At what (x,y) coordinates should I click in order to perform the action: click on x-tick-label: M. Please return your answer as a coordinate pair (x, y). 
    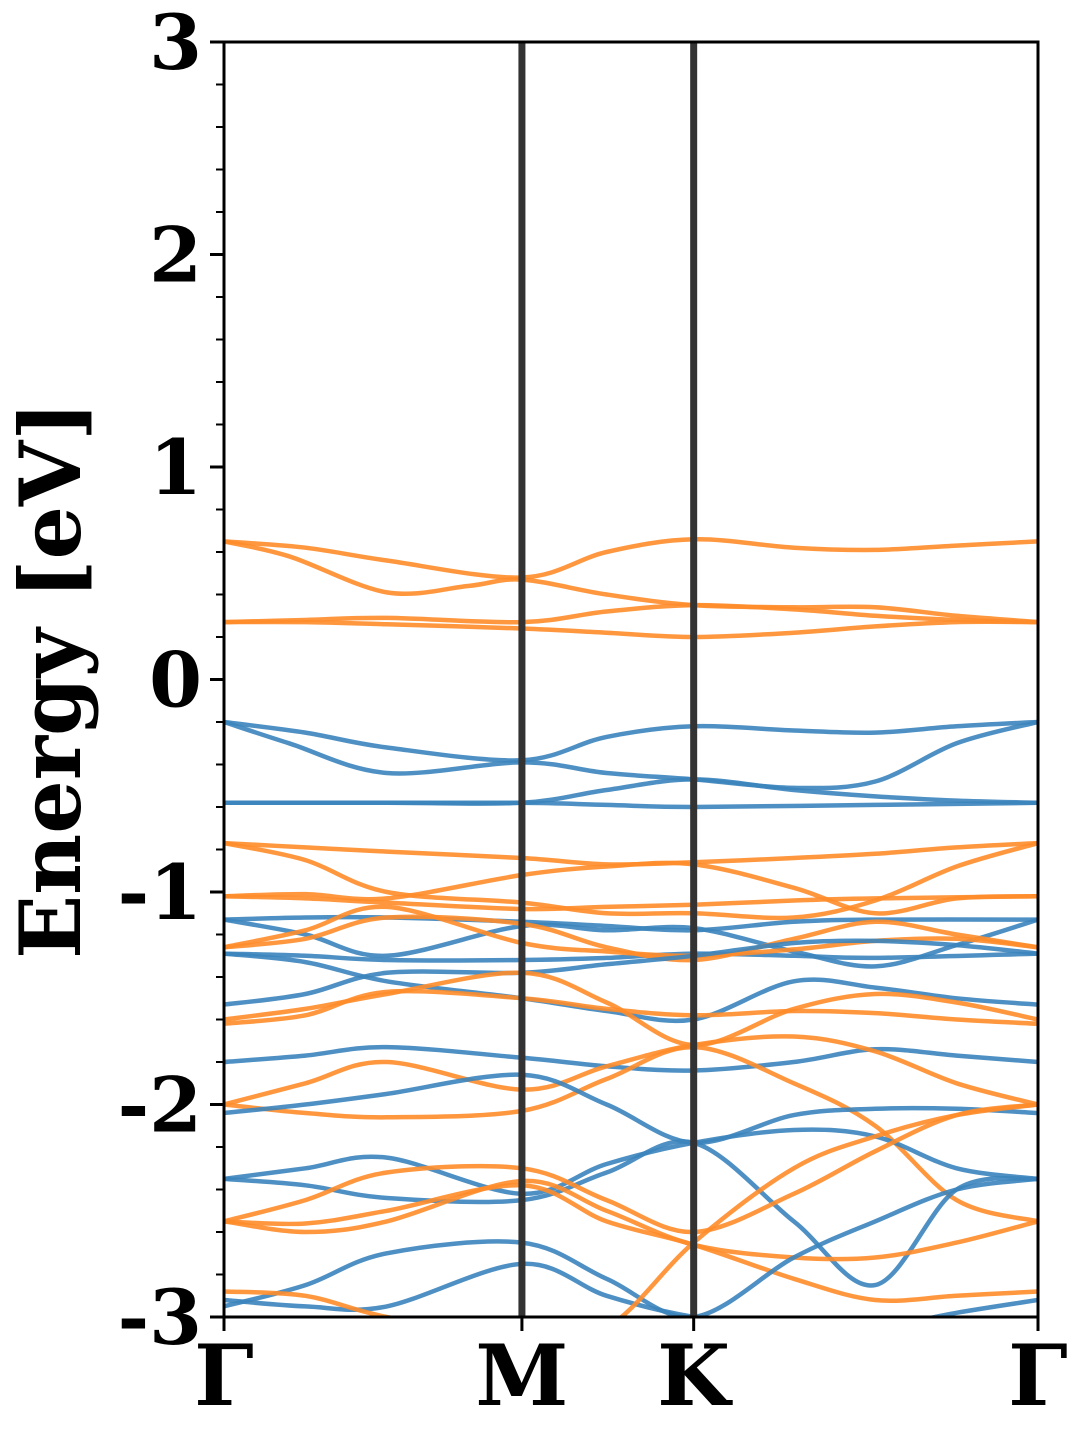
    Looking at the image, I should click on (521, 1375).